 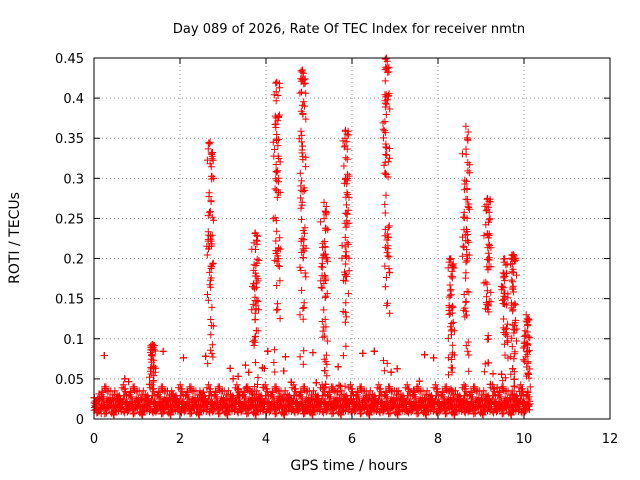 What do you see at coordinates (69, 380) in the screenshot?
I see `y-tick-label: 0.05` at bounding box center [69, 380].